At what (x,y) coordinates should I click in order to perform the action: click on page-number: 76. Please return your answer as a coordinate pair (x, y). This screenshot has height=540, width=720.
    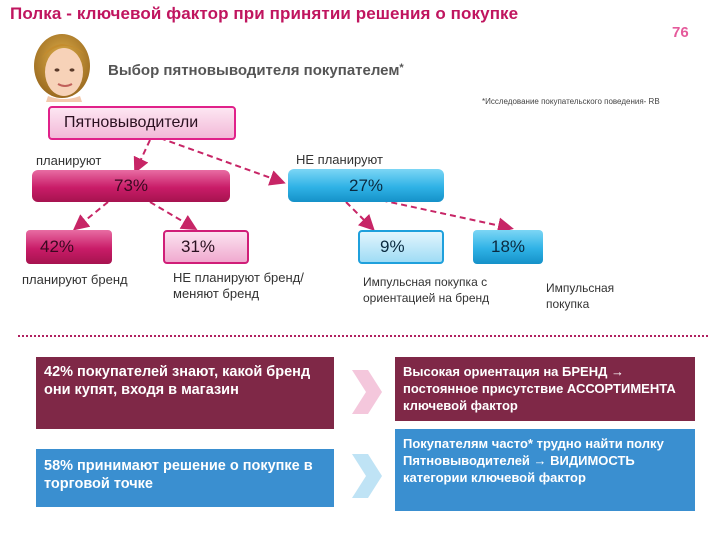
    Looking at the image, I should click on (680, 32).